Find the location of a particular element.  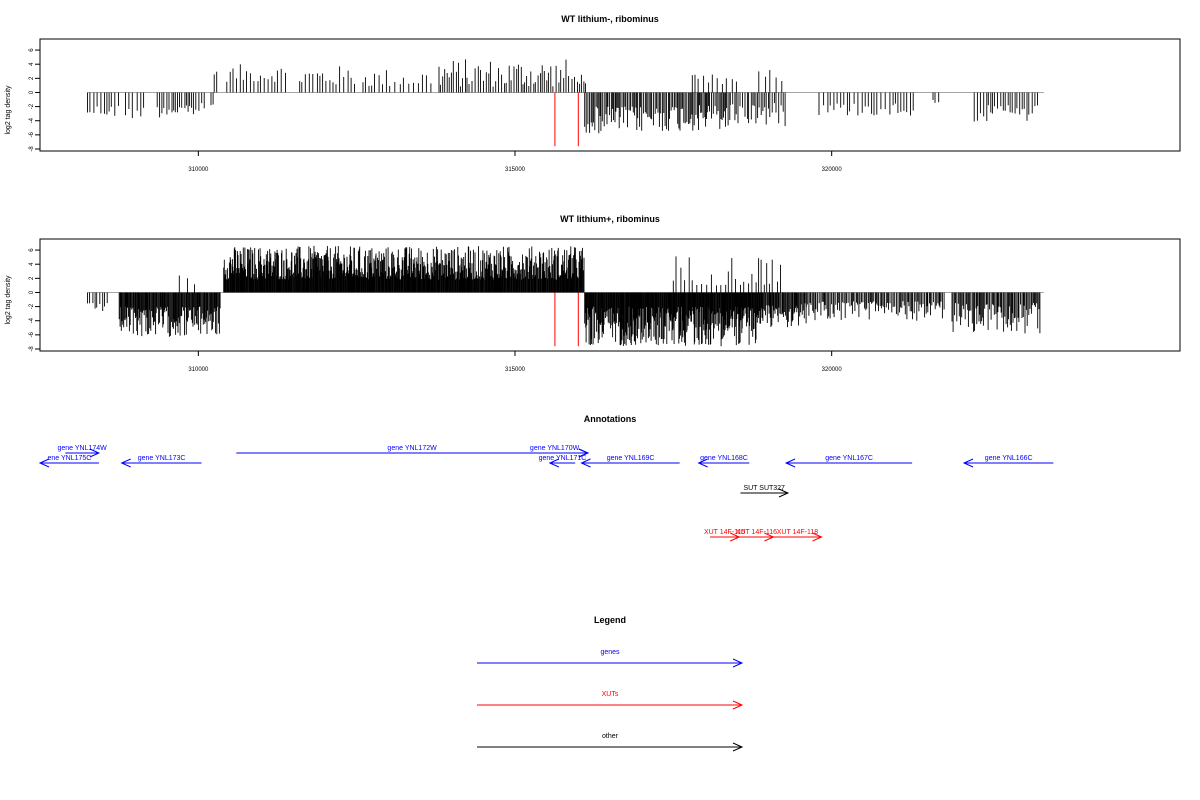

annotation-label: gene YNL171C is located at coordinates (563, 458).